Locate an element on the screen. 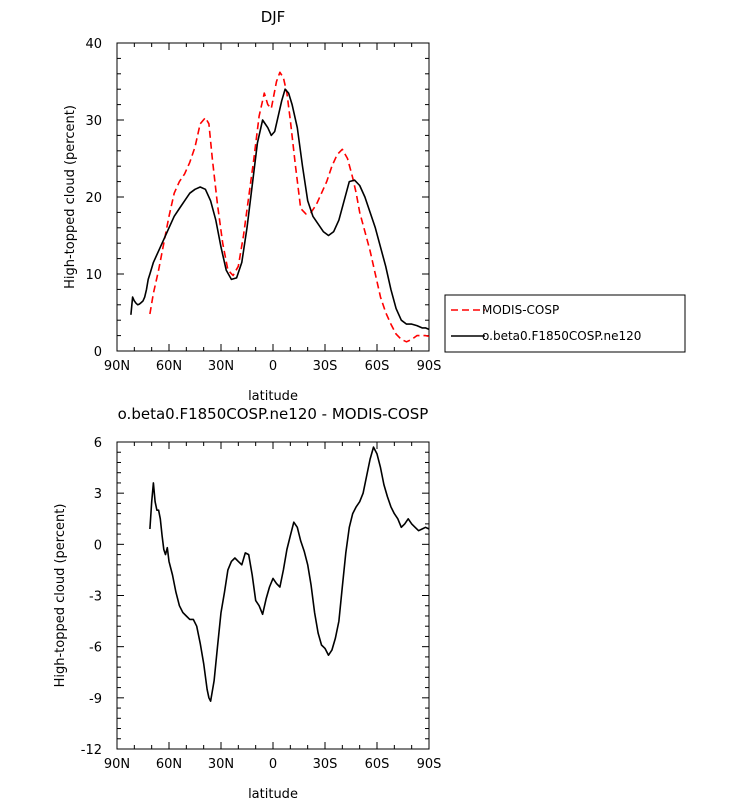  panel2-x-tick-label: 0 is located at coordinates (273, 764).